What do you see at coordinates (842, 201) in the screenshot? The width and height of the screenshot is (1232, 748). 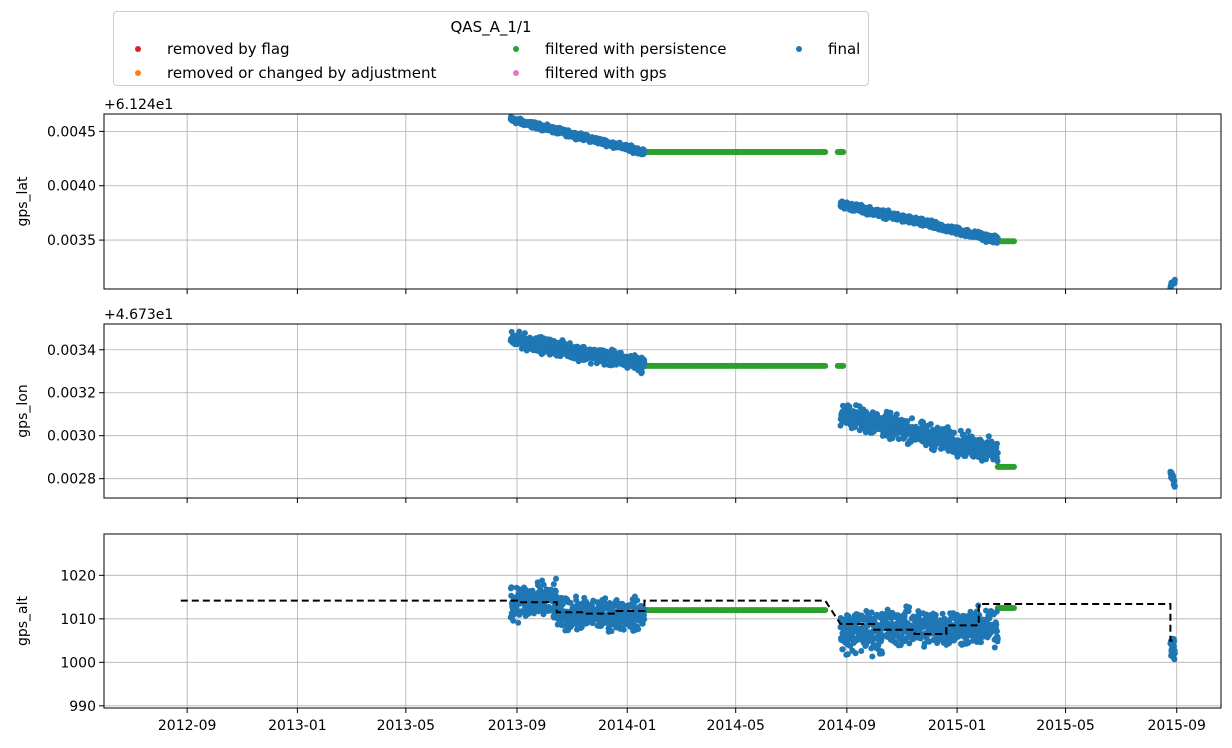 I see `plot-area-lat` at bounding box center [842, 201].